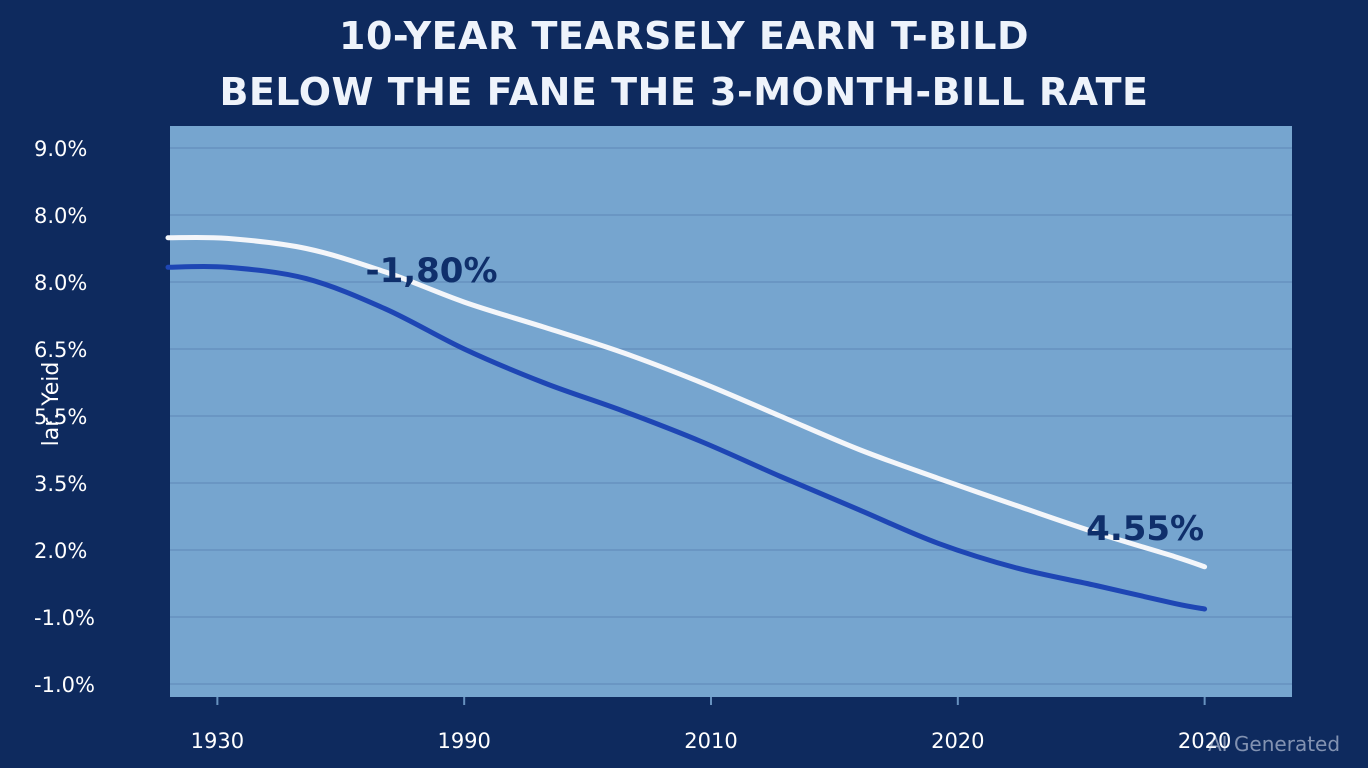 Image resolution: width=1368 pixels, height=768 pixels. I want to click on x-tick-label-0: 1930, so click(217, 741).